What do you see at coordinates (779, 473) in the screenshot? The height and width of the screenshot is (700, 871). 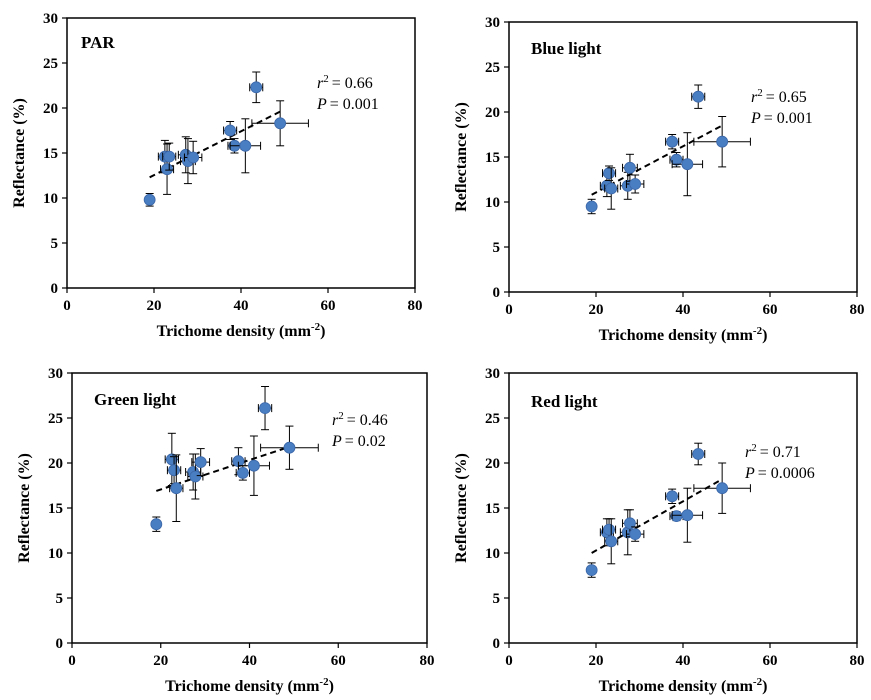 I see `p-value-label: P = 0.0006` at bounding box center [779, 473].